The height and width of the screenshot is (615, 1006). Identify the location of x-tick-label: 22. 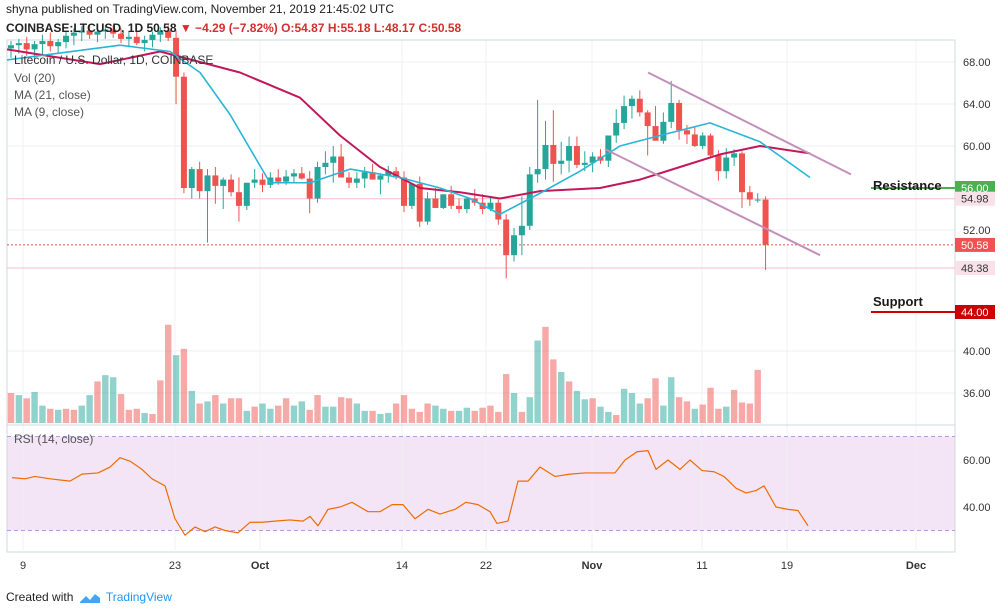
(486, 566).